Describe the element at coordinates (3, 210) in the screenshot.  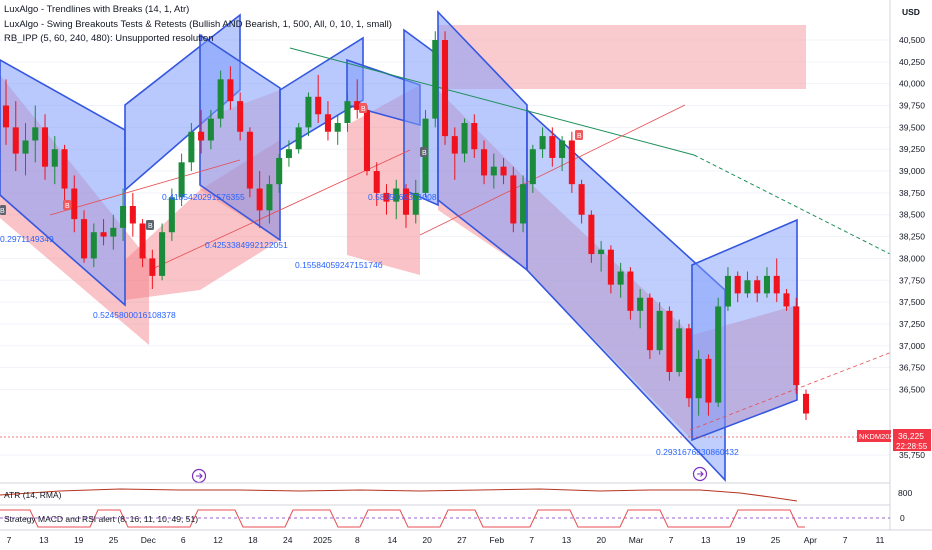
I see `break-marker-b-4: B` at that location.